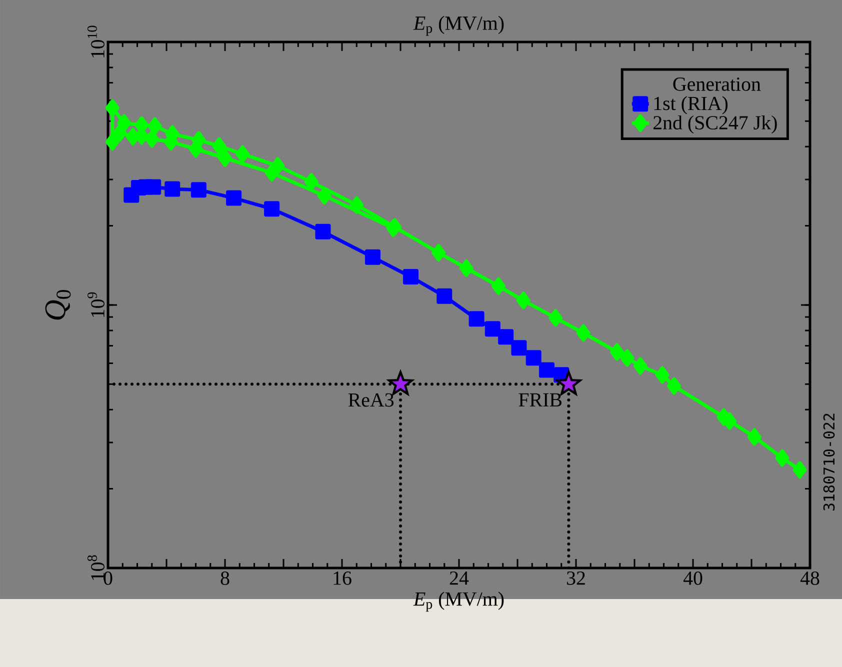 This screenshot has height=667, width=842. Describe the element at coordinates (458, 26) in the screenshot. I see `x2-axis-title: E$_{p}$ (MV/m)` at that location.